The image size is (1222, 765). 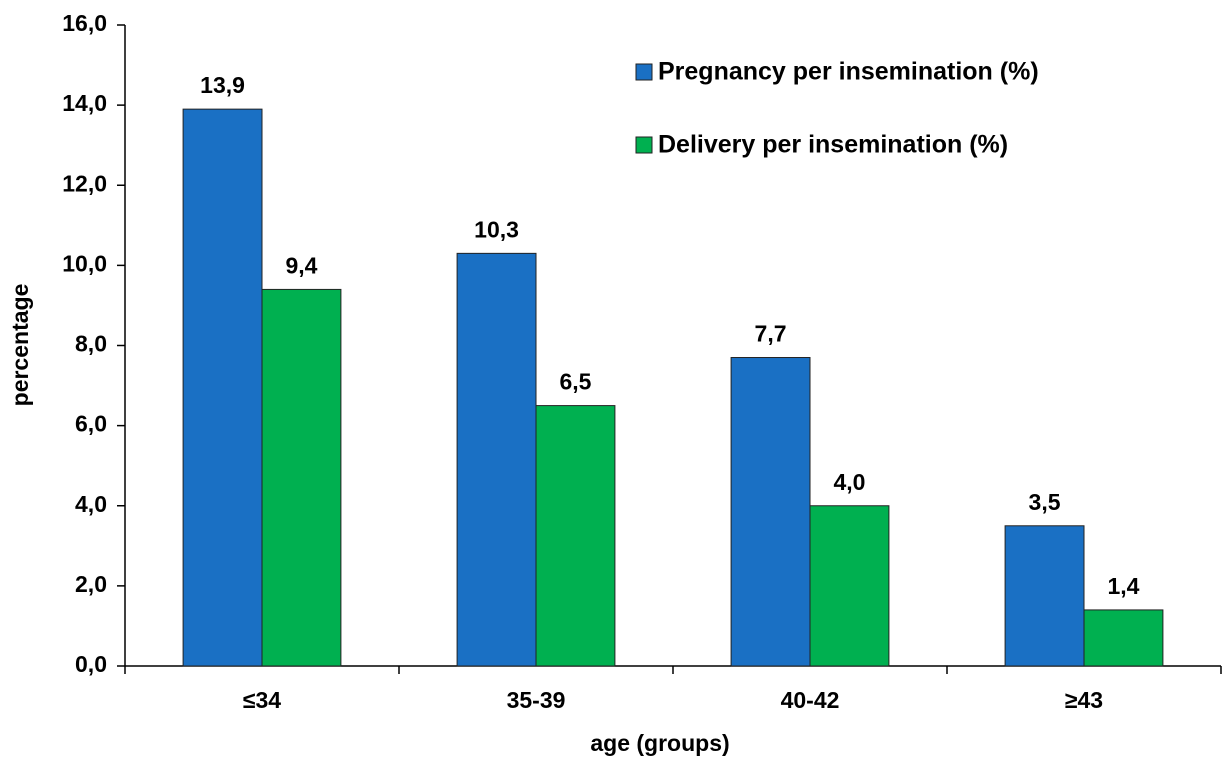 What do you see at coordinates (1045, 502) in the screenshot?
I see `value-label: 3,5` at bounding box center [1045, 502].